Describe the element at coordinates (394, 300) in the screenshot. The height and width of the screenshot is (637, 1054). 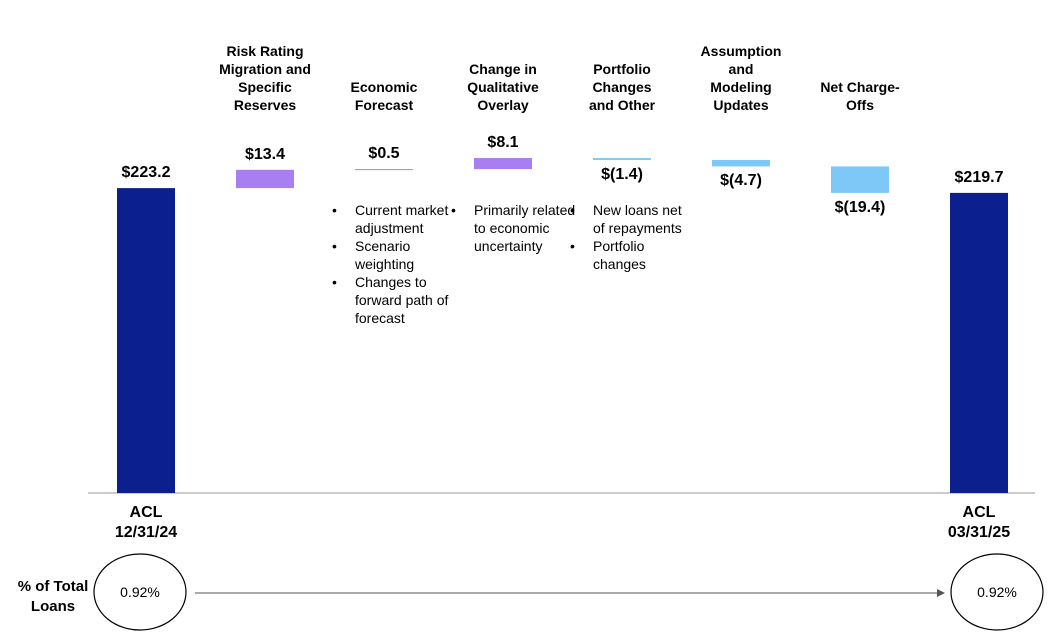
I see `note-item: Changes to forward path of forecast` at that location.